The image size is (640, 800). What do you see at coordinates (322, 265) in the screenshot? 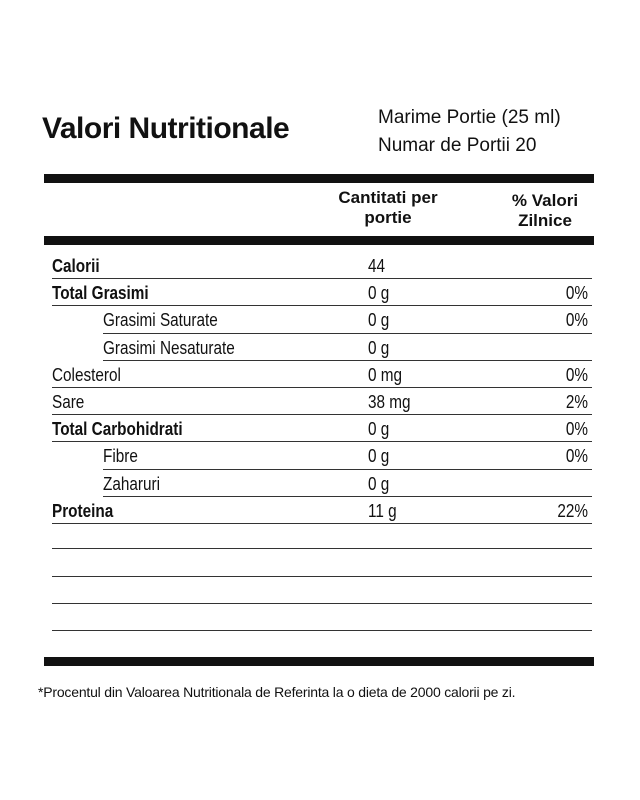
I see `nutrient-row: Calorii 44` at bounding box center [322, 265].